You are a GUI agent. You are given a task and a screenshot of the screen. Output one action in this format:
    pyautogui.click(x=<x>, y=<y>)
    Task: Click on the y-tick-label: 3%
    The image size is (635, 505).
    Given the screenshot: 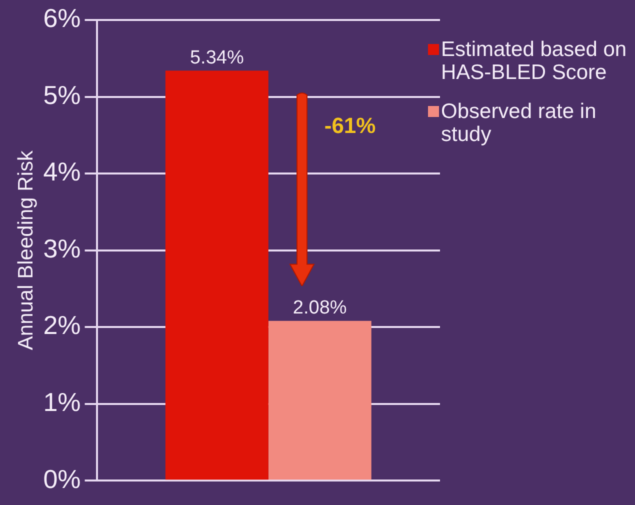 What is the action you would take?
    pyautogui.click(x=62, y=248)
    